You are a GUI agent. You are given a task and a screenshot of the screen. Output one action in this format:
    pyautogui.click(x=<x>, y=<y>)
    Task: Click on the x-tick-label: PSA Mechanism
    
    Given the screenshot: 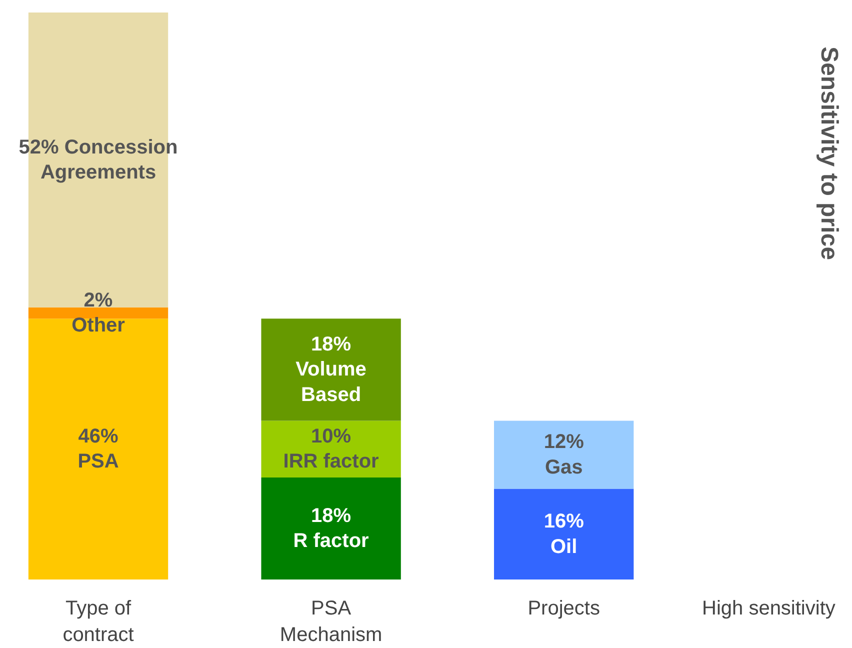 What is the action you would take?
    pyautogui.click(x=331, y=622)
    